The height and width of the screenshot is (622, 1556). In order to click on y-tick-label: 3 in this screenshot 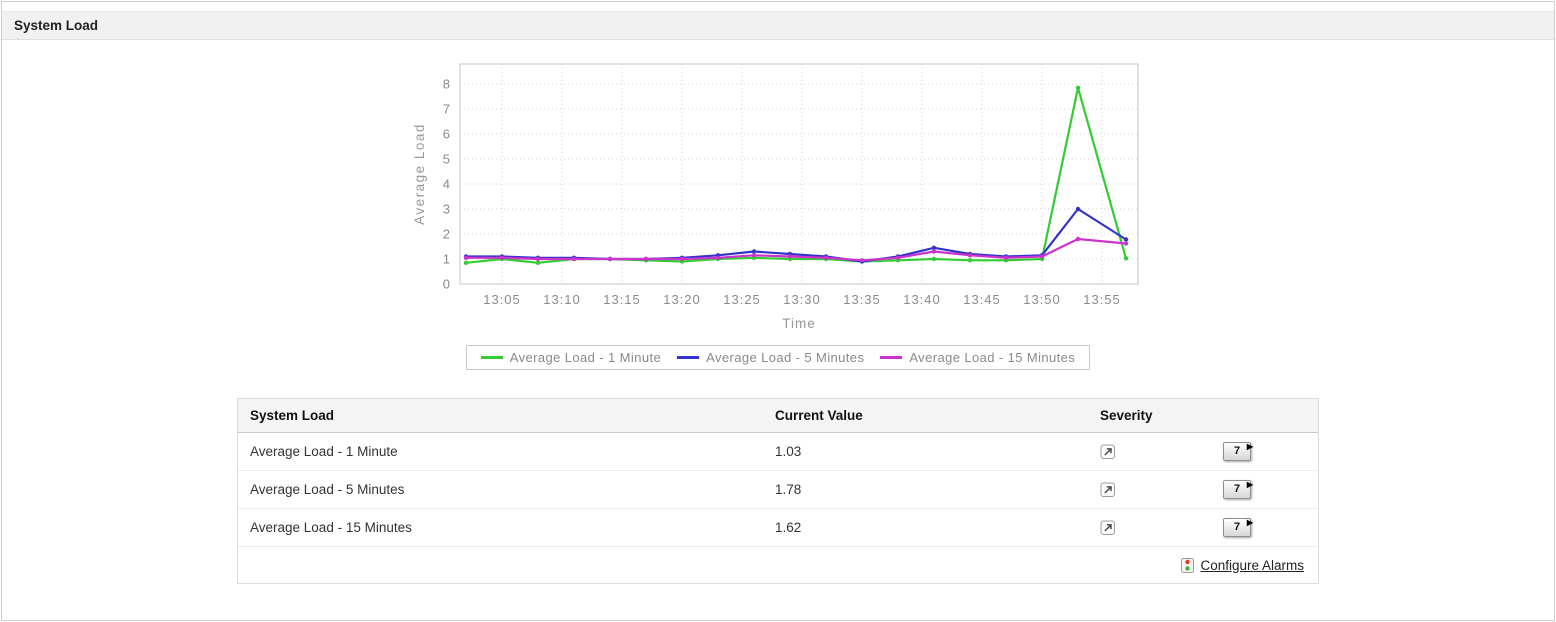, I will do `click(447, 209)`.